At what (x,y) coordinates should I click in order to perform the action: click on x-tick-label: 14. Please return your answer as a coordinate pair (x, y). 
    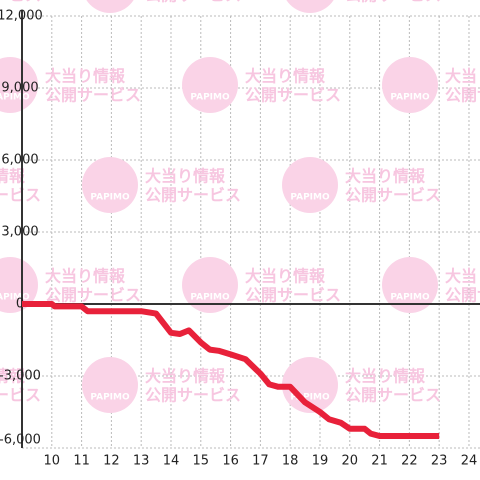
    Looking at the image, I should click on (171, 461).